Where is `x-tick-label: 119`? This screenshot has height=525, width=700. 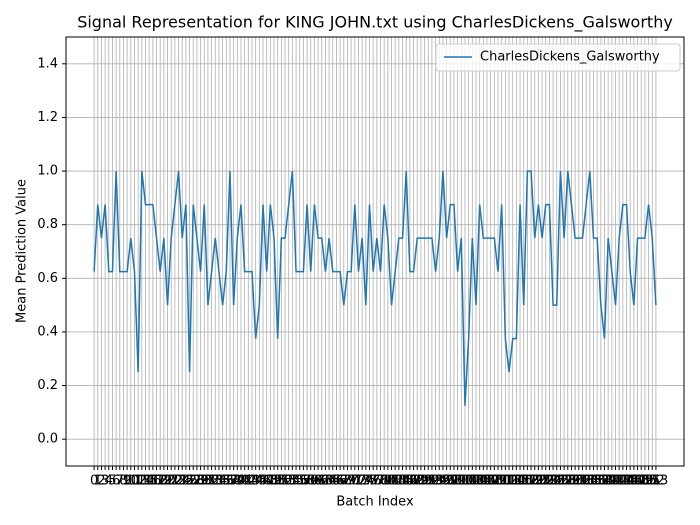 x-tick-label: 119 is located at coordinates (531, 481).